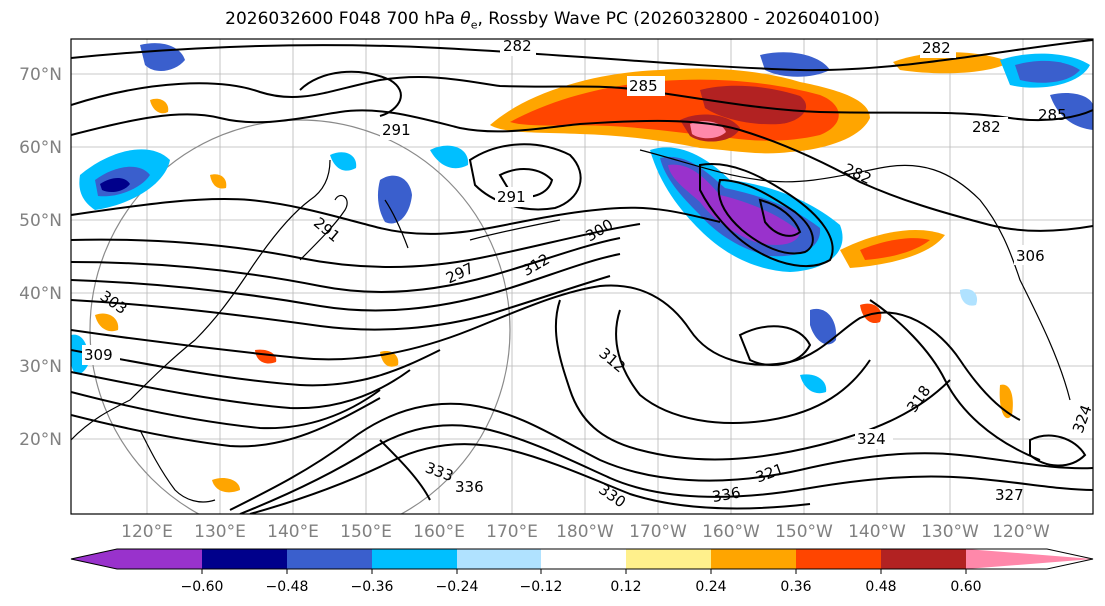  What do you see at coordinates (293, 532) in the screenshot?
I see `lon-label: 140°E` at bounding box center [293, 532].